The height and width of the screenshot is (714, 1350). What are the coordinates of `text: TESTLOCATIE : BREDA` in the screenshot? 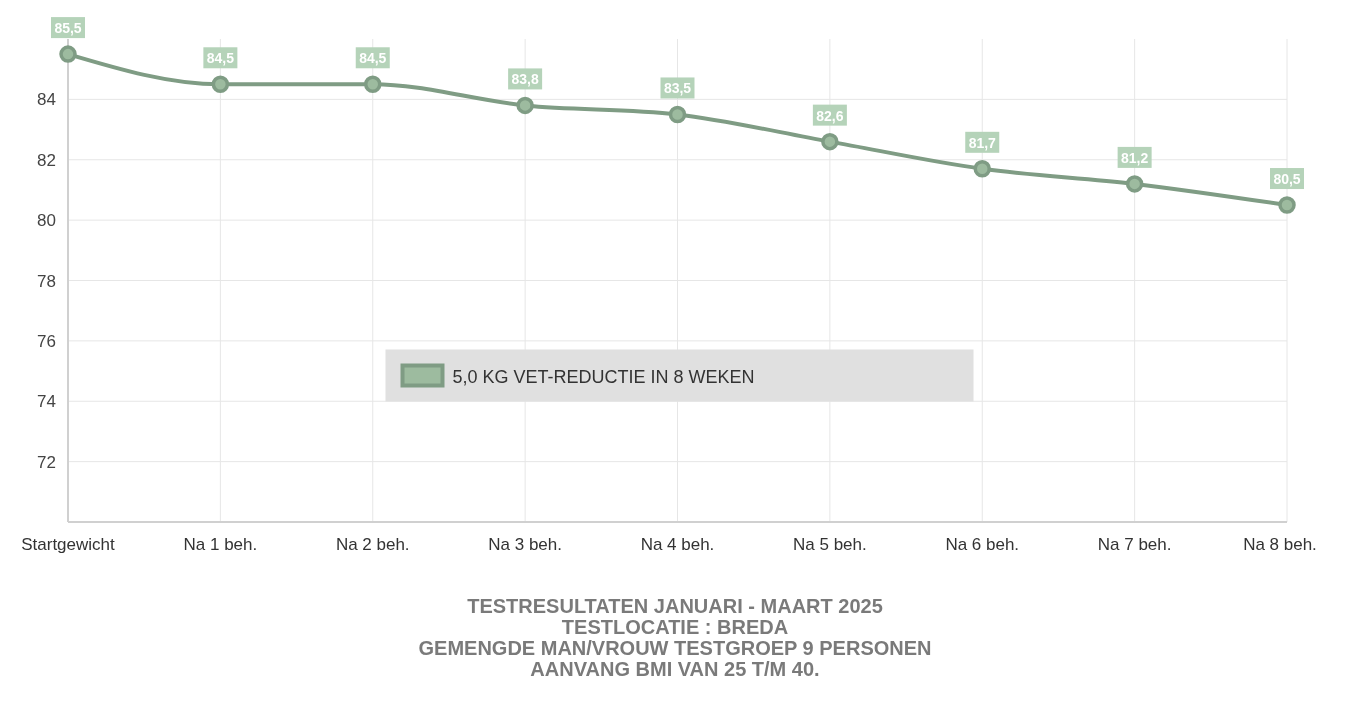 It's located at (675, 627).